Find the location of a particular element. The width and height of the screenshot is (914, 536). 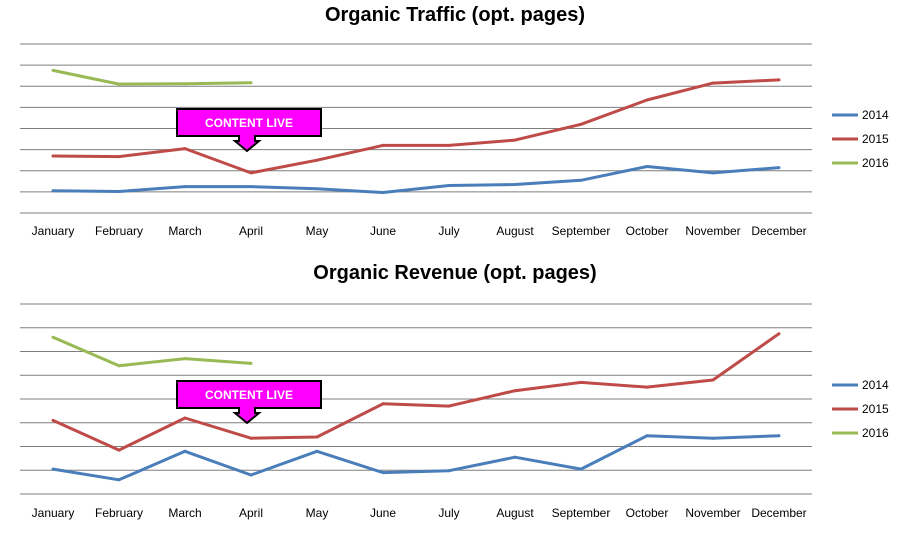

chart-title-revenue: Organic Revenue (opt. pages) is located at coordinates (455, 273).